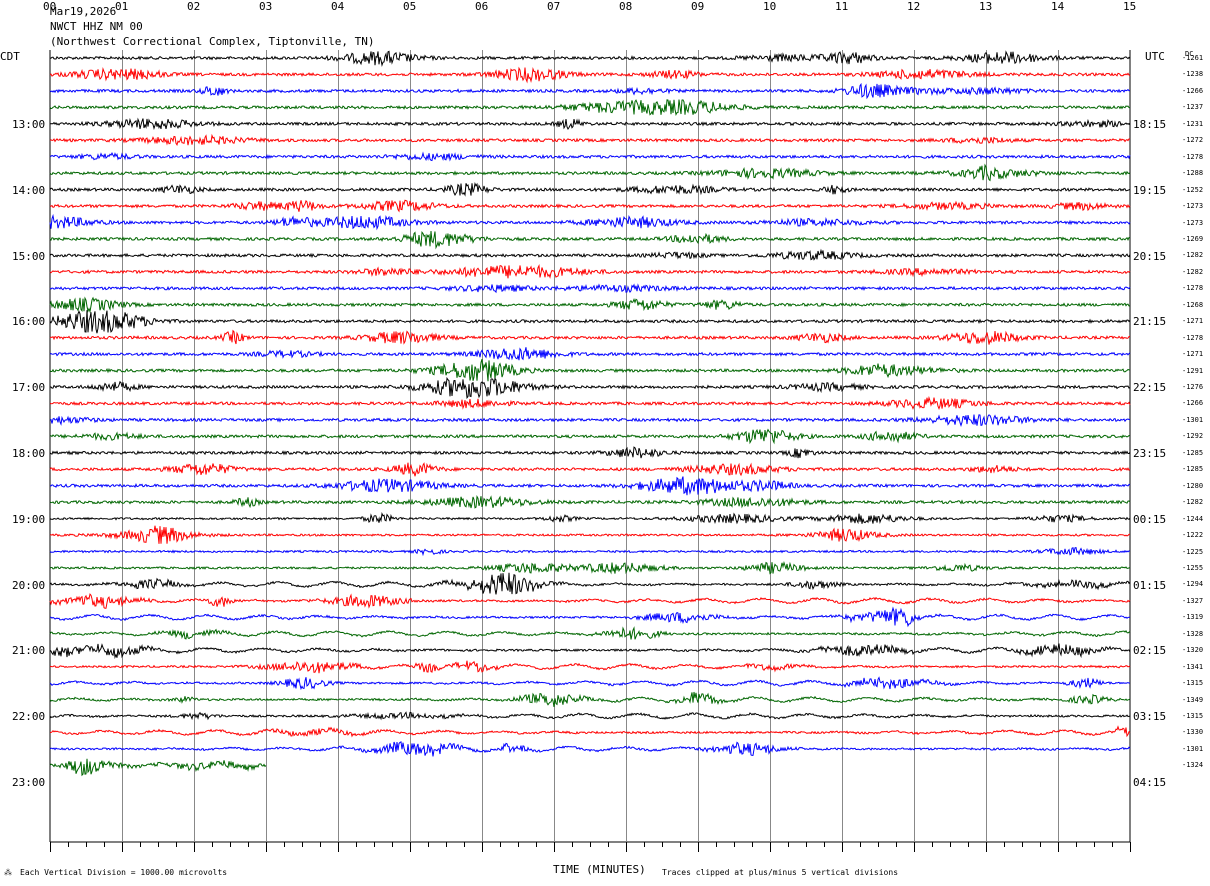  Describe the element at coordinates (1193, 189) in the screenshot. I see `dc-offset-label: -1252` at that location.